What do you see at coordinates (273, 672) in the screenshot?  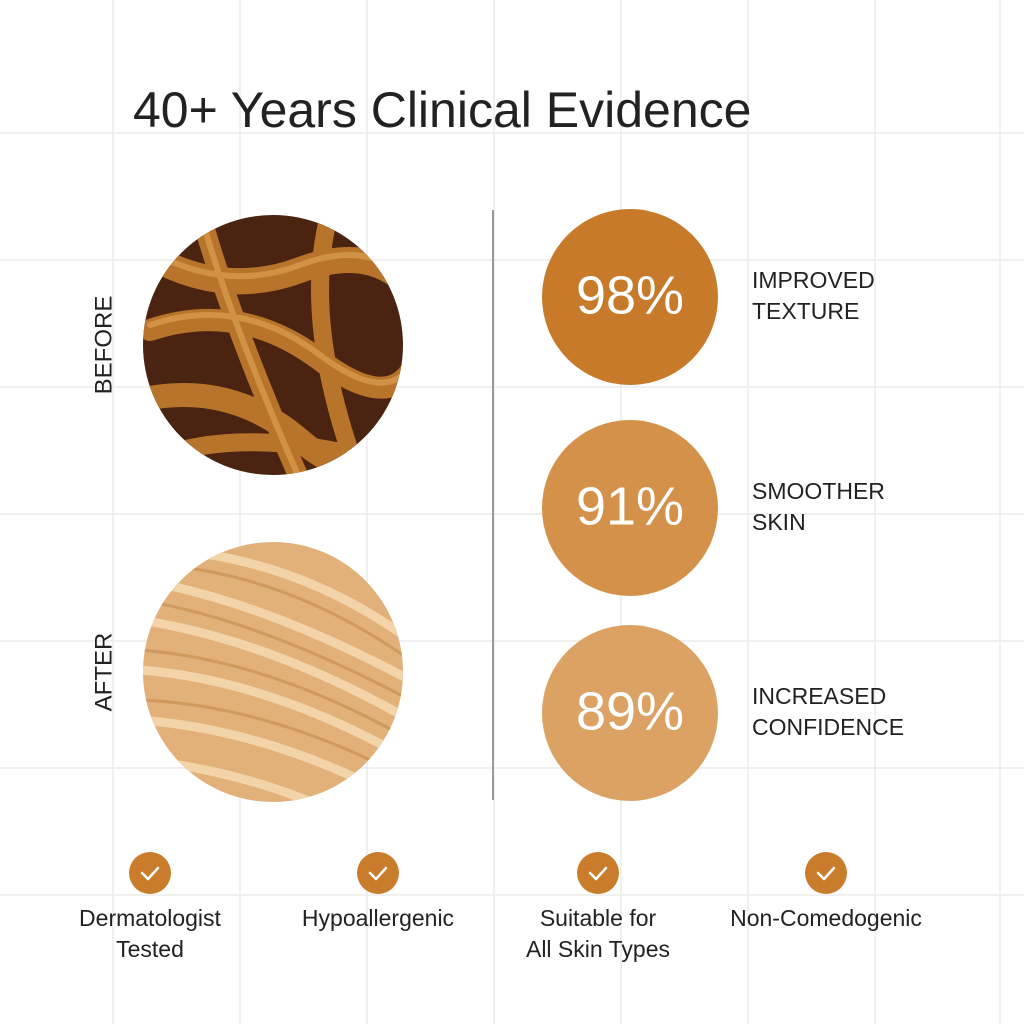 I see `after-image` at bounding box center [273, 672].